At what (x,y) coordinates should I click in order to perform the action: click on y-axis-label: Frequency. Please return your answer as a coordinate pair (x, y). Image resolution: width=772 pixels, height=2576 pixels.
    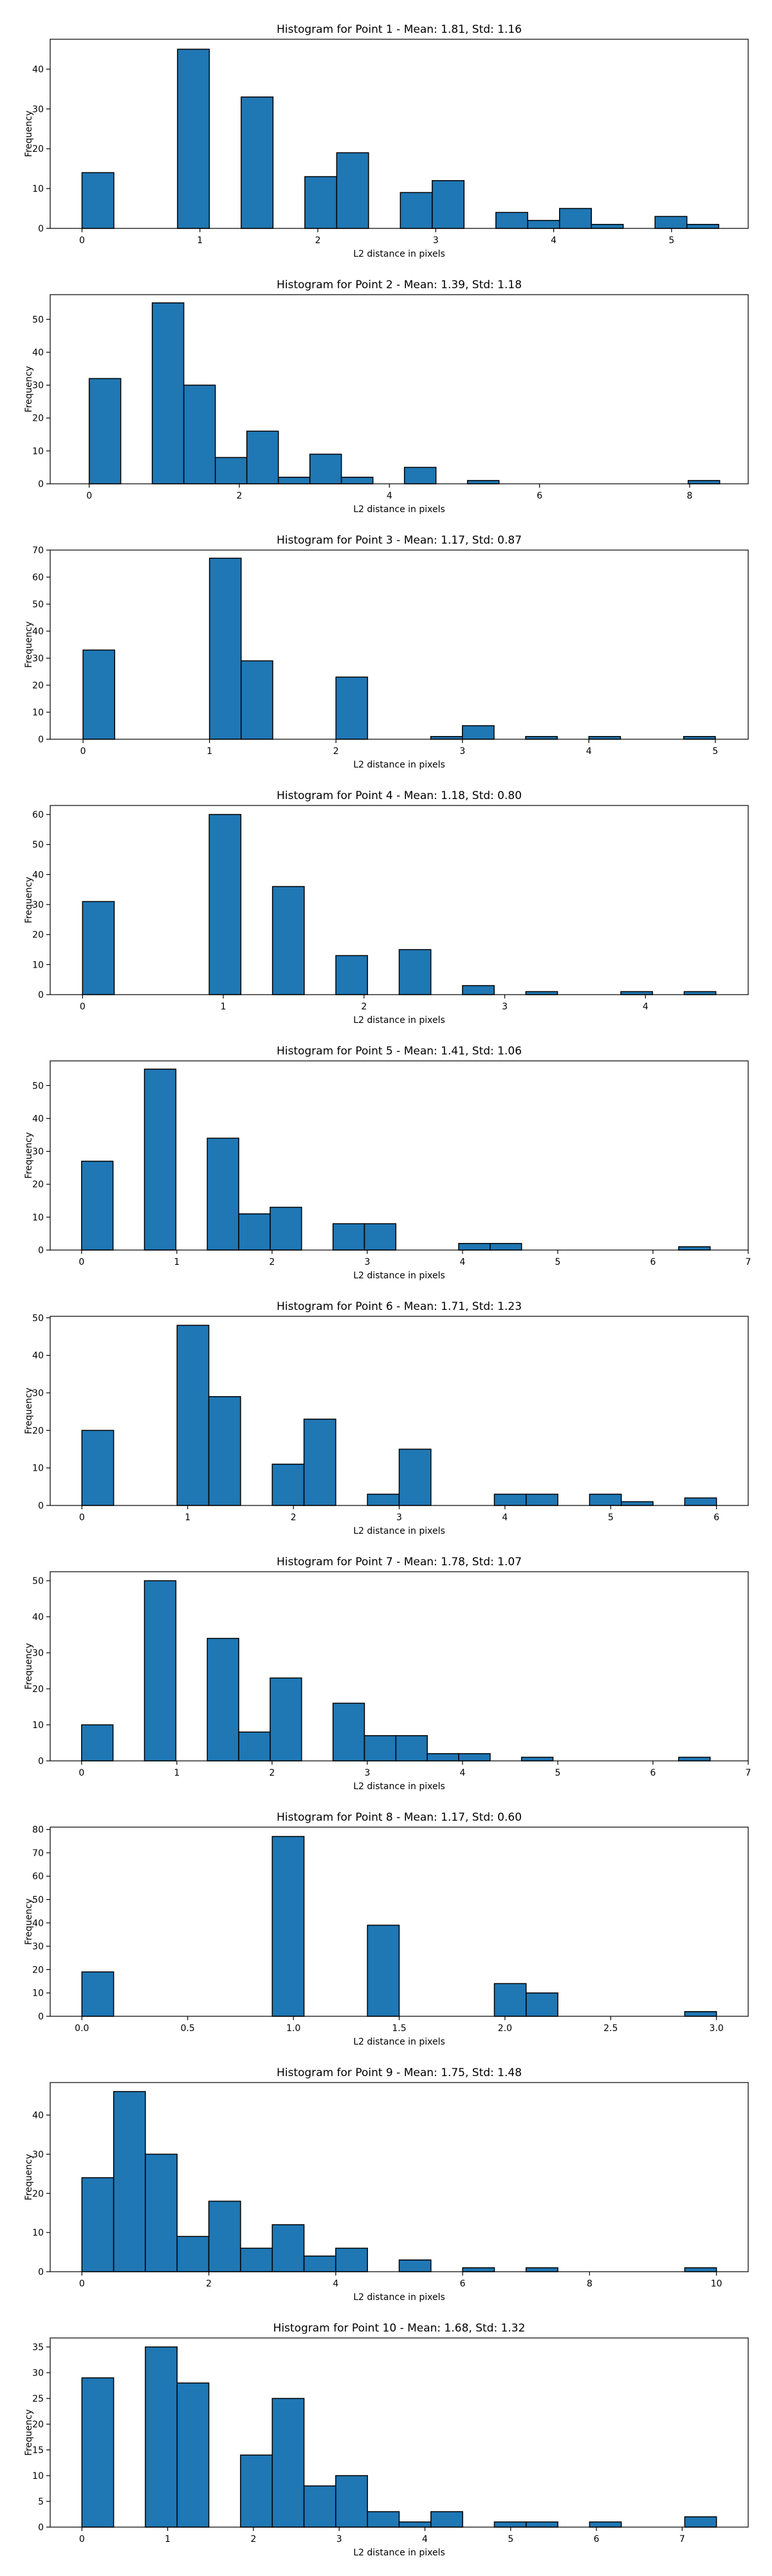
    Looking at the image, I should click on (29, 1666).